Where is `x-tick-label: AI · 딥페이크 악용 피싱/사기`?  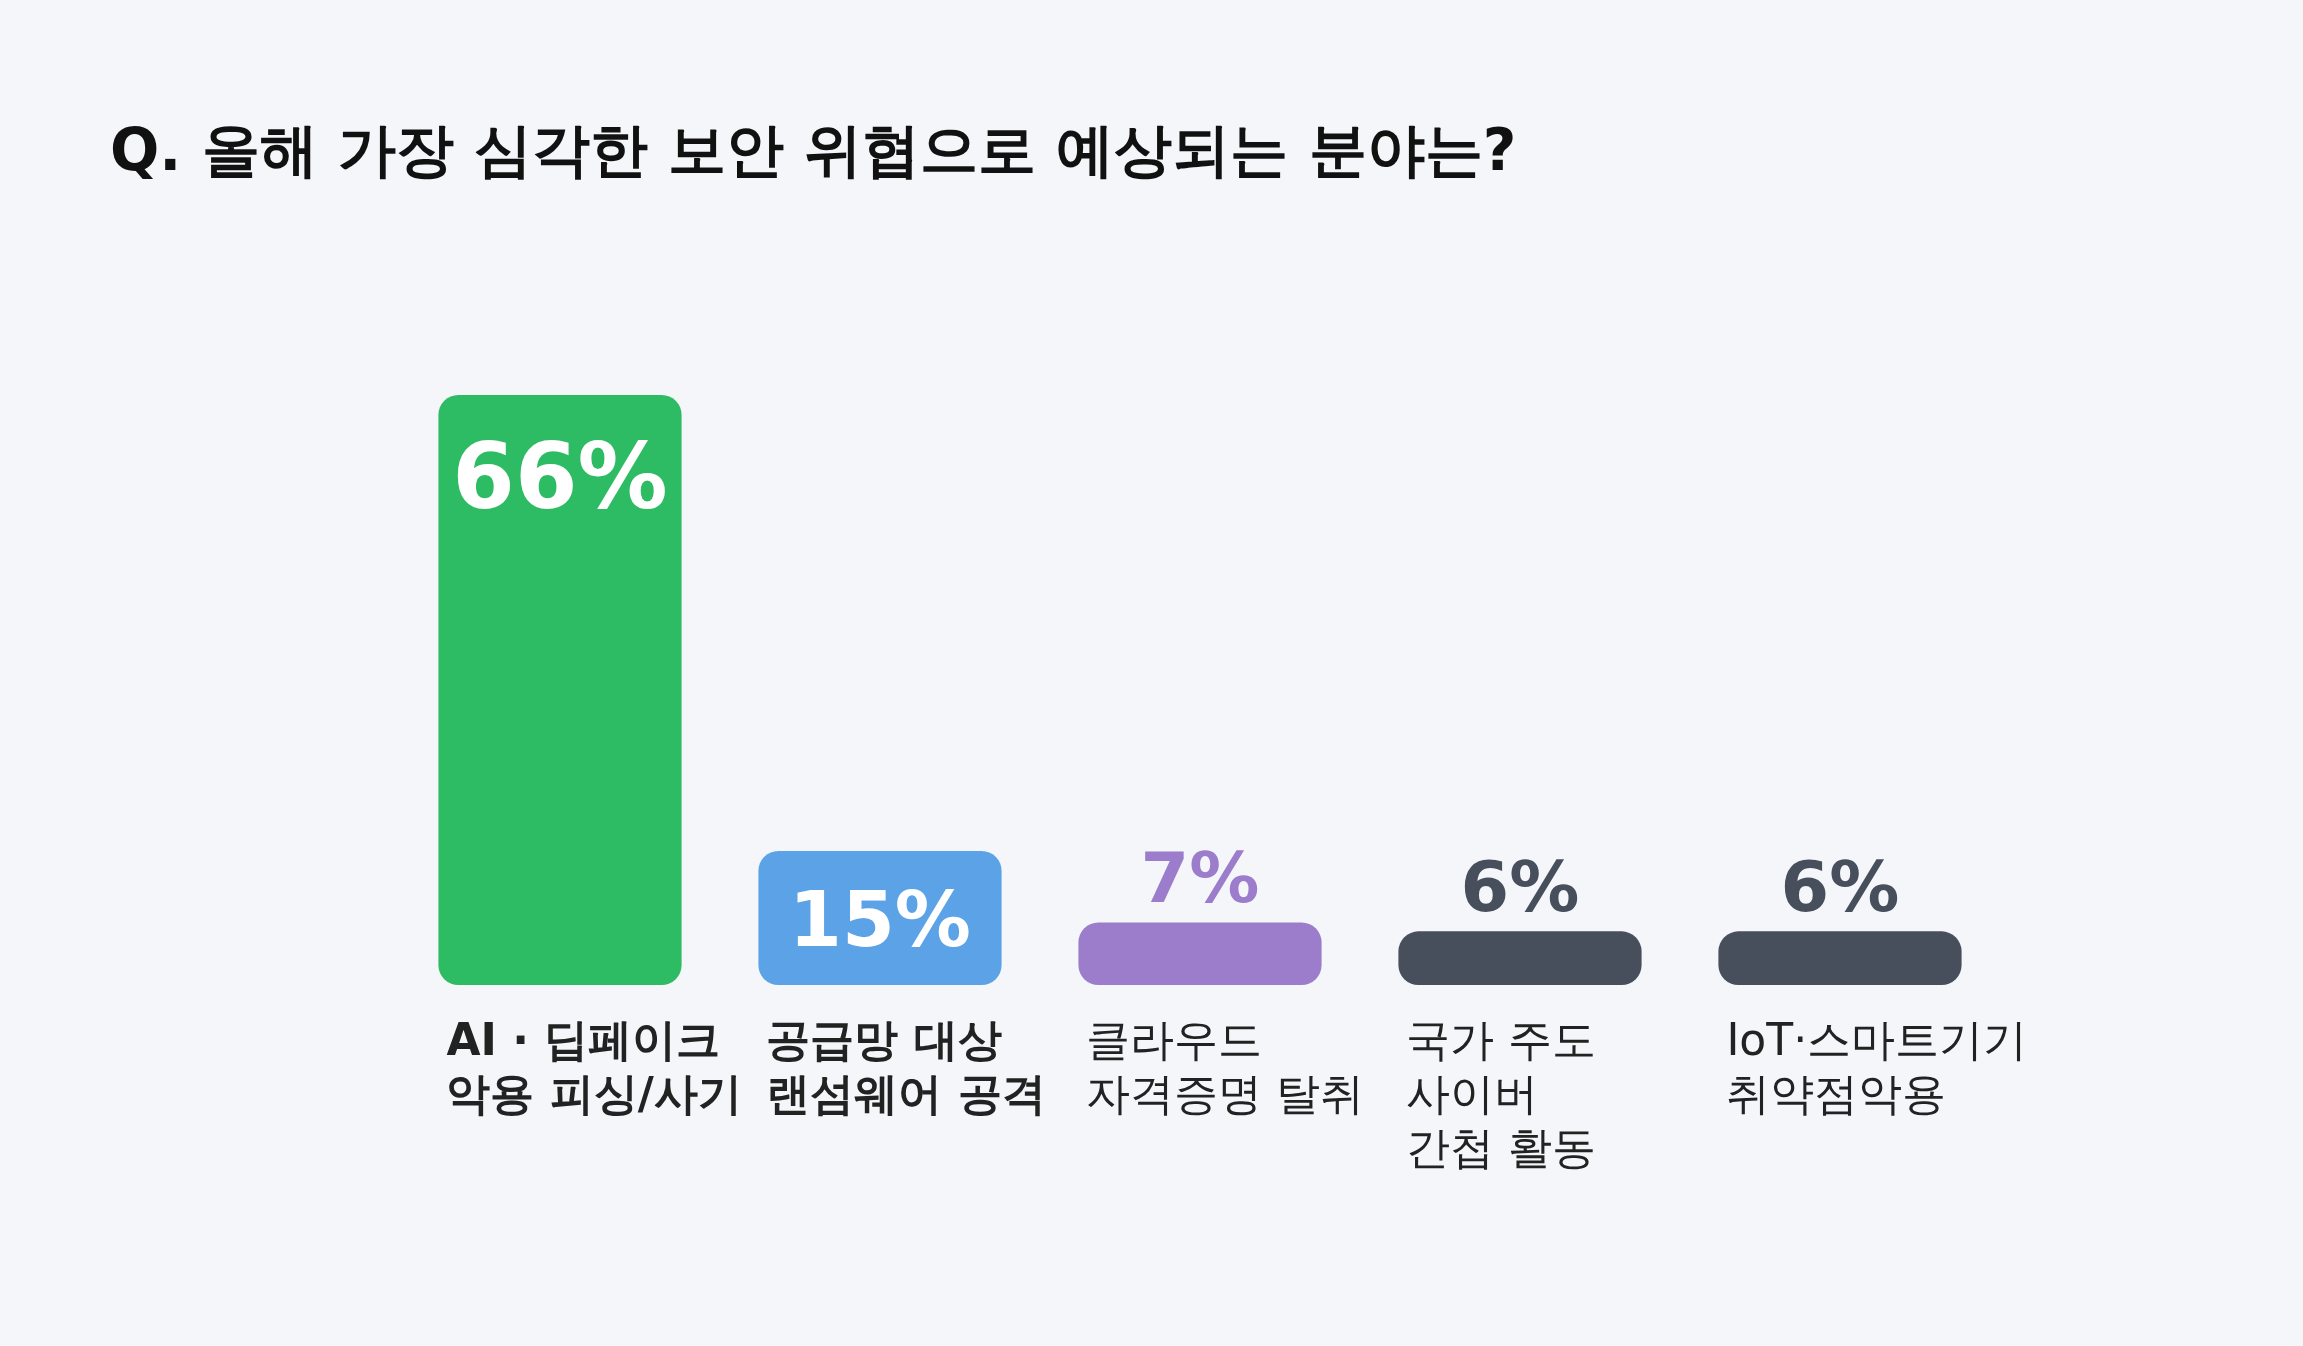
x-tick-label: AI · 딥페이크 악용 피싱/사기 is located at coordinates (594, 1066).